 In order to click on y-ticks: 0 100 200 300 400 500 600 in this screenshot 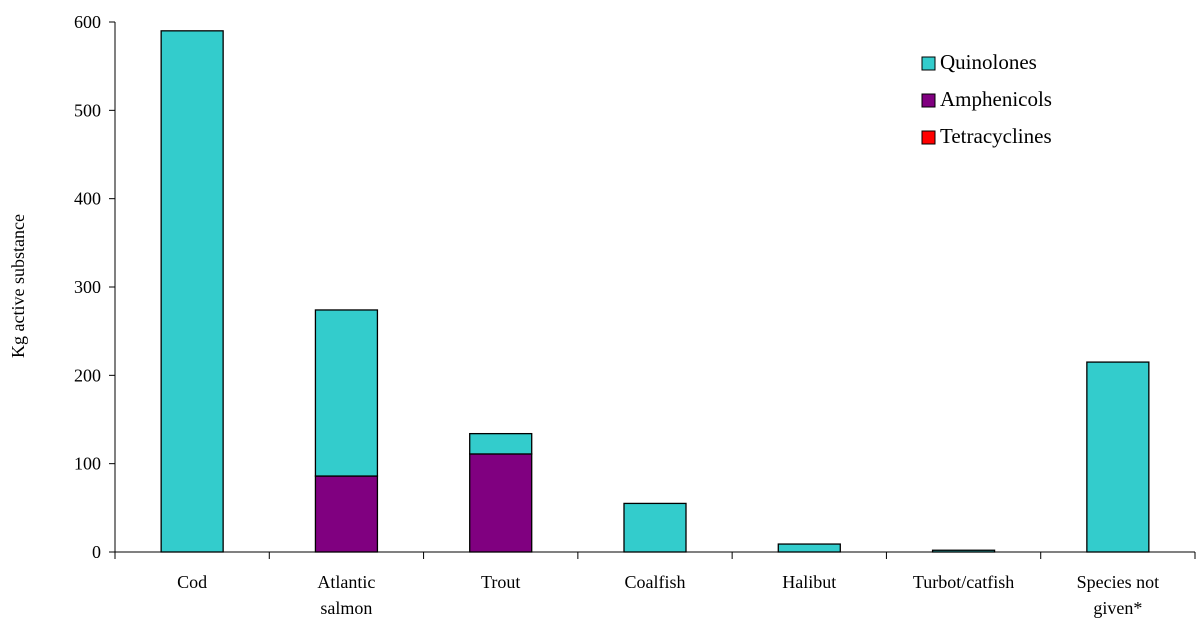, I will do `click(94, 287)`.